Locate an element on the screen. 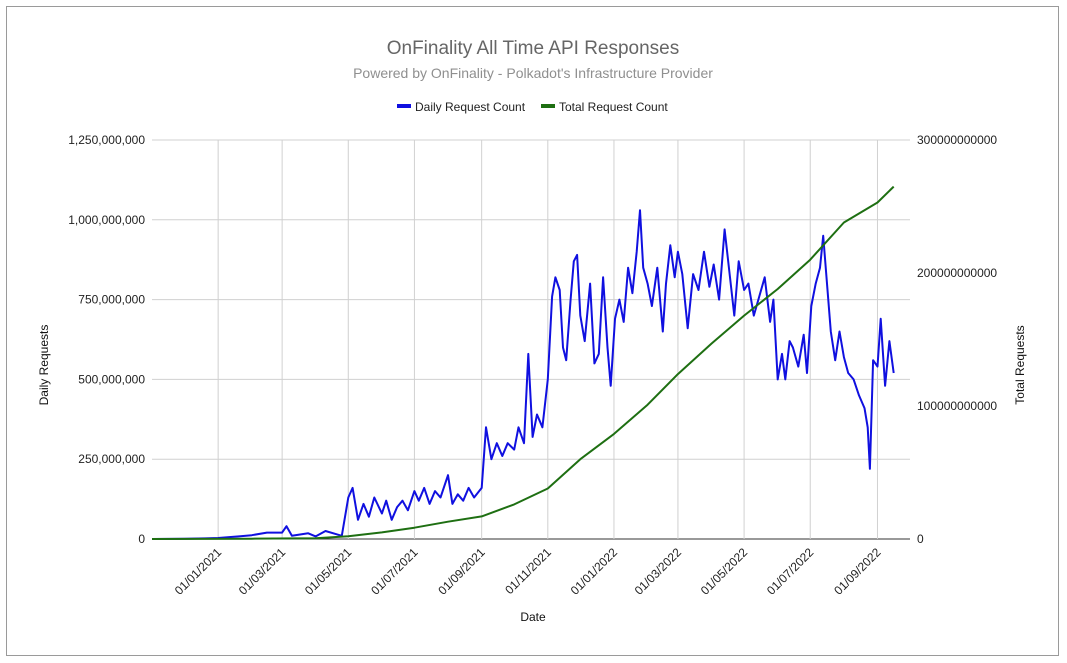 This screenshot has width=1067, height=663. legend-swatch-daily is located at coordinates (404, 106).